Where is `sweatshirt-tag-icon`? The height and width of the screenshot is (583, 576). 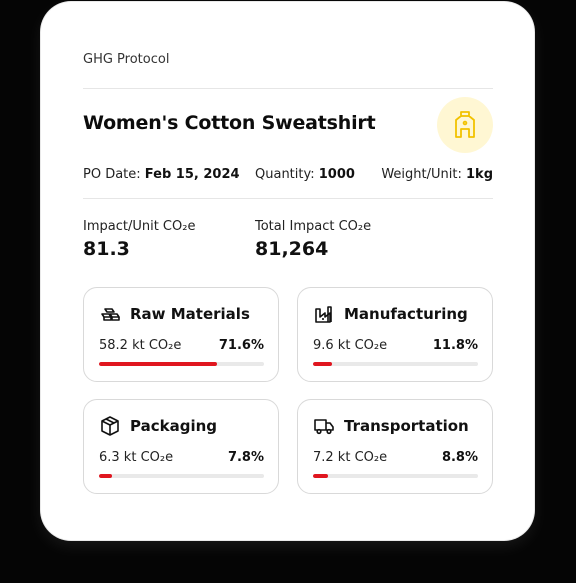
sweatshirt-tag-icon is located at coordinates (465, 124).